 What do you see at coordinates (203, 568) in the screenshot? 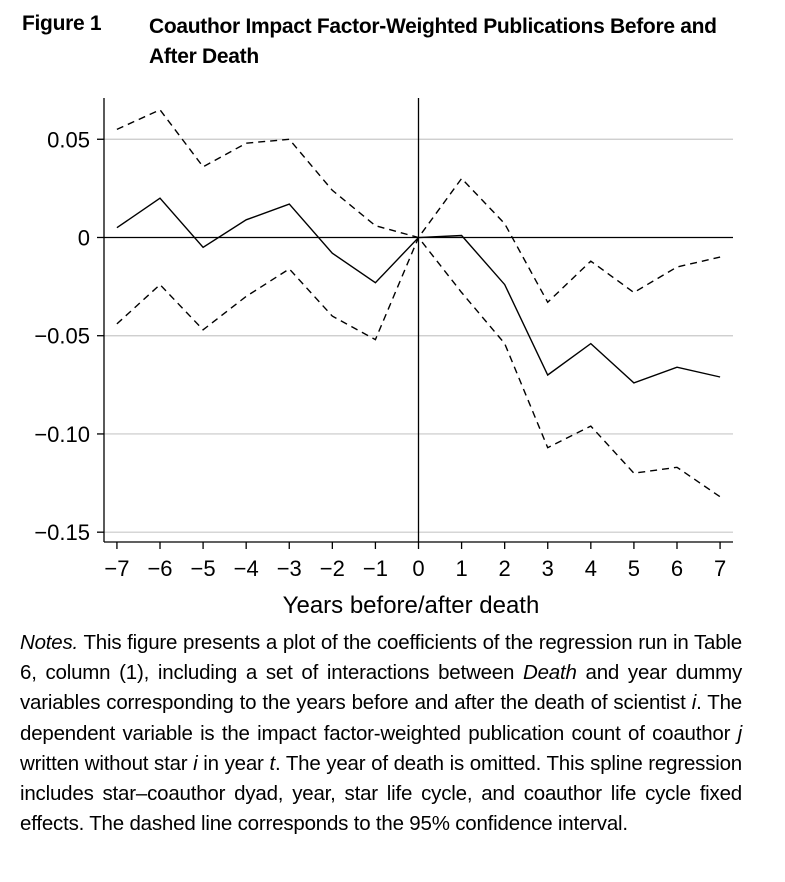
I see `x-tick-label-2: −5` at bounding box center [203, 568].